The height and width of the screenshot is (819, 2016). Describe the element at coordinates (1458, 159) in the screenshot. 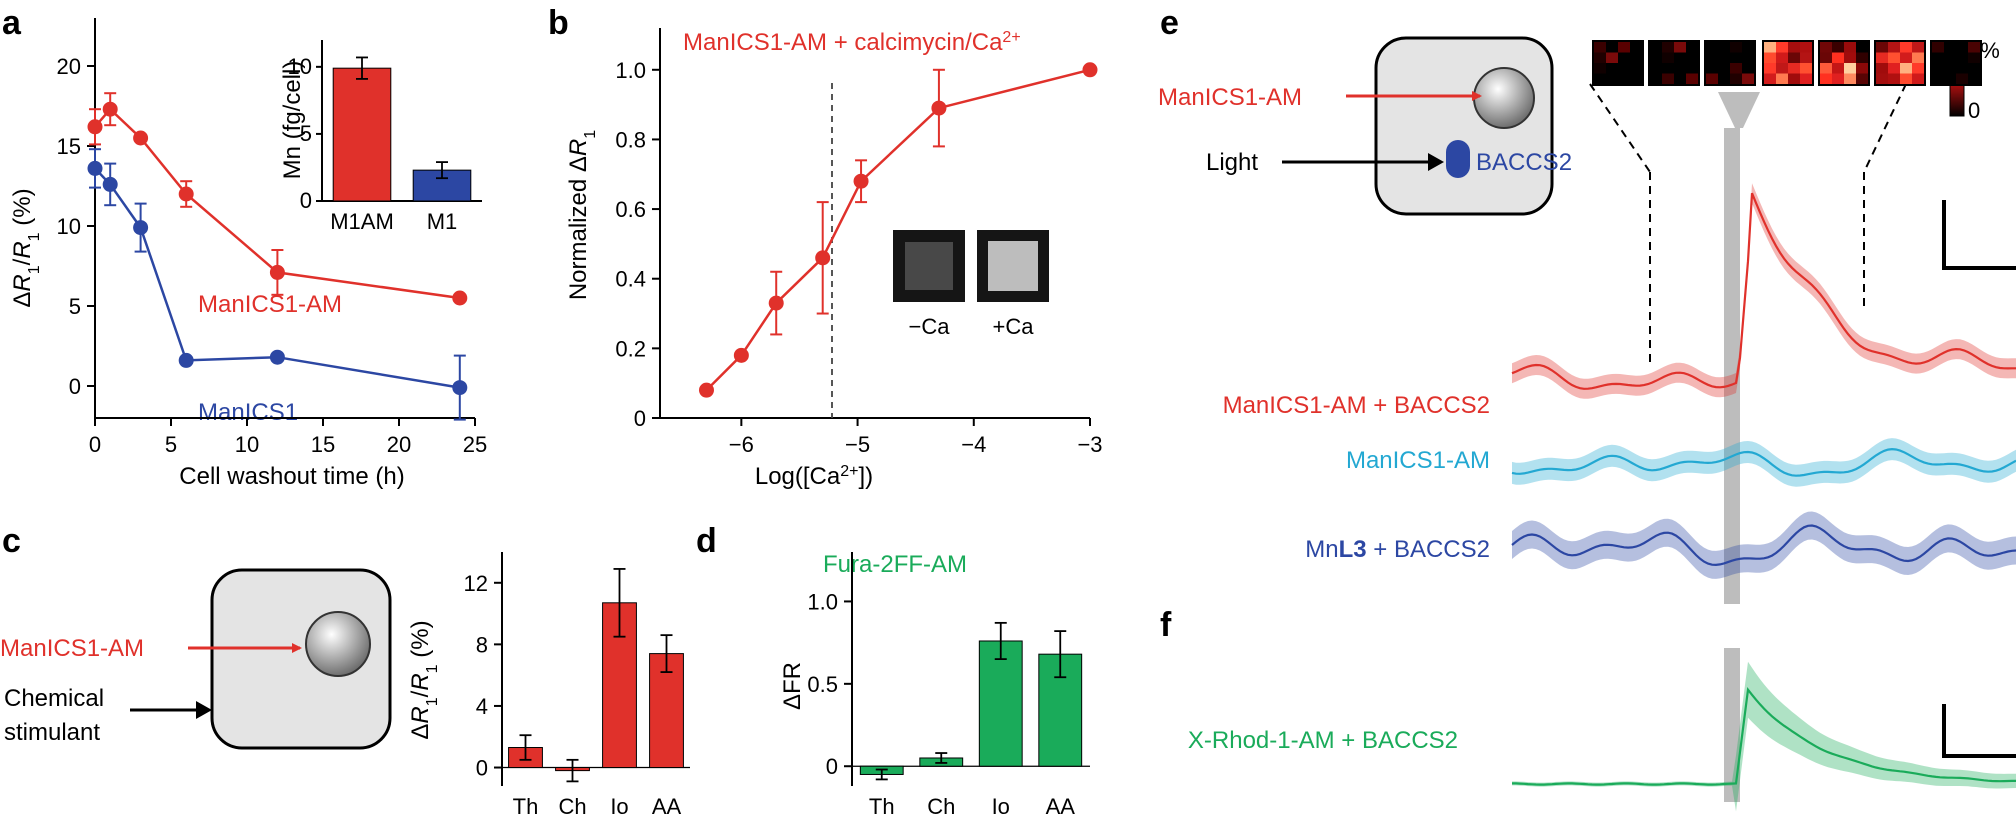

I see `panel-e-opsin-blob` at that location.